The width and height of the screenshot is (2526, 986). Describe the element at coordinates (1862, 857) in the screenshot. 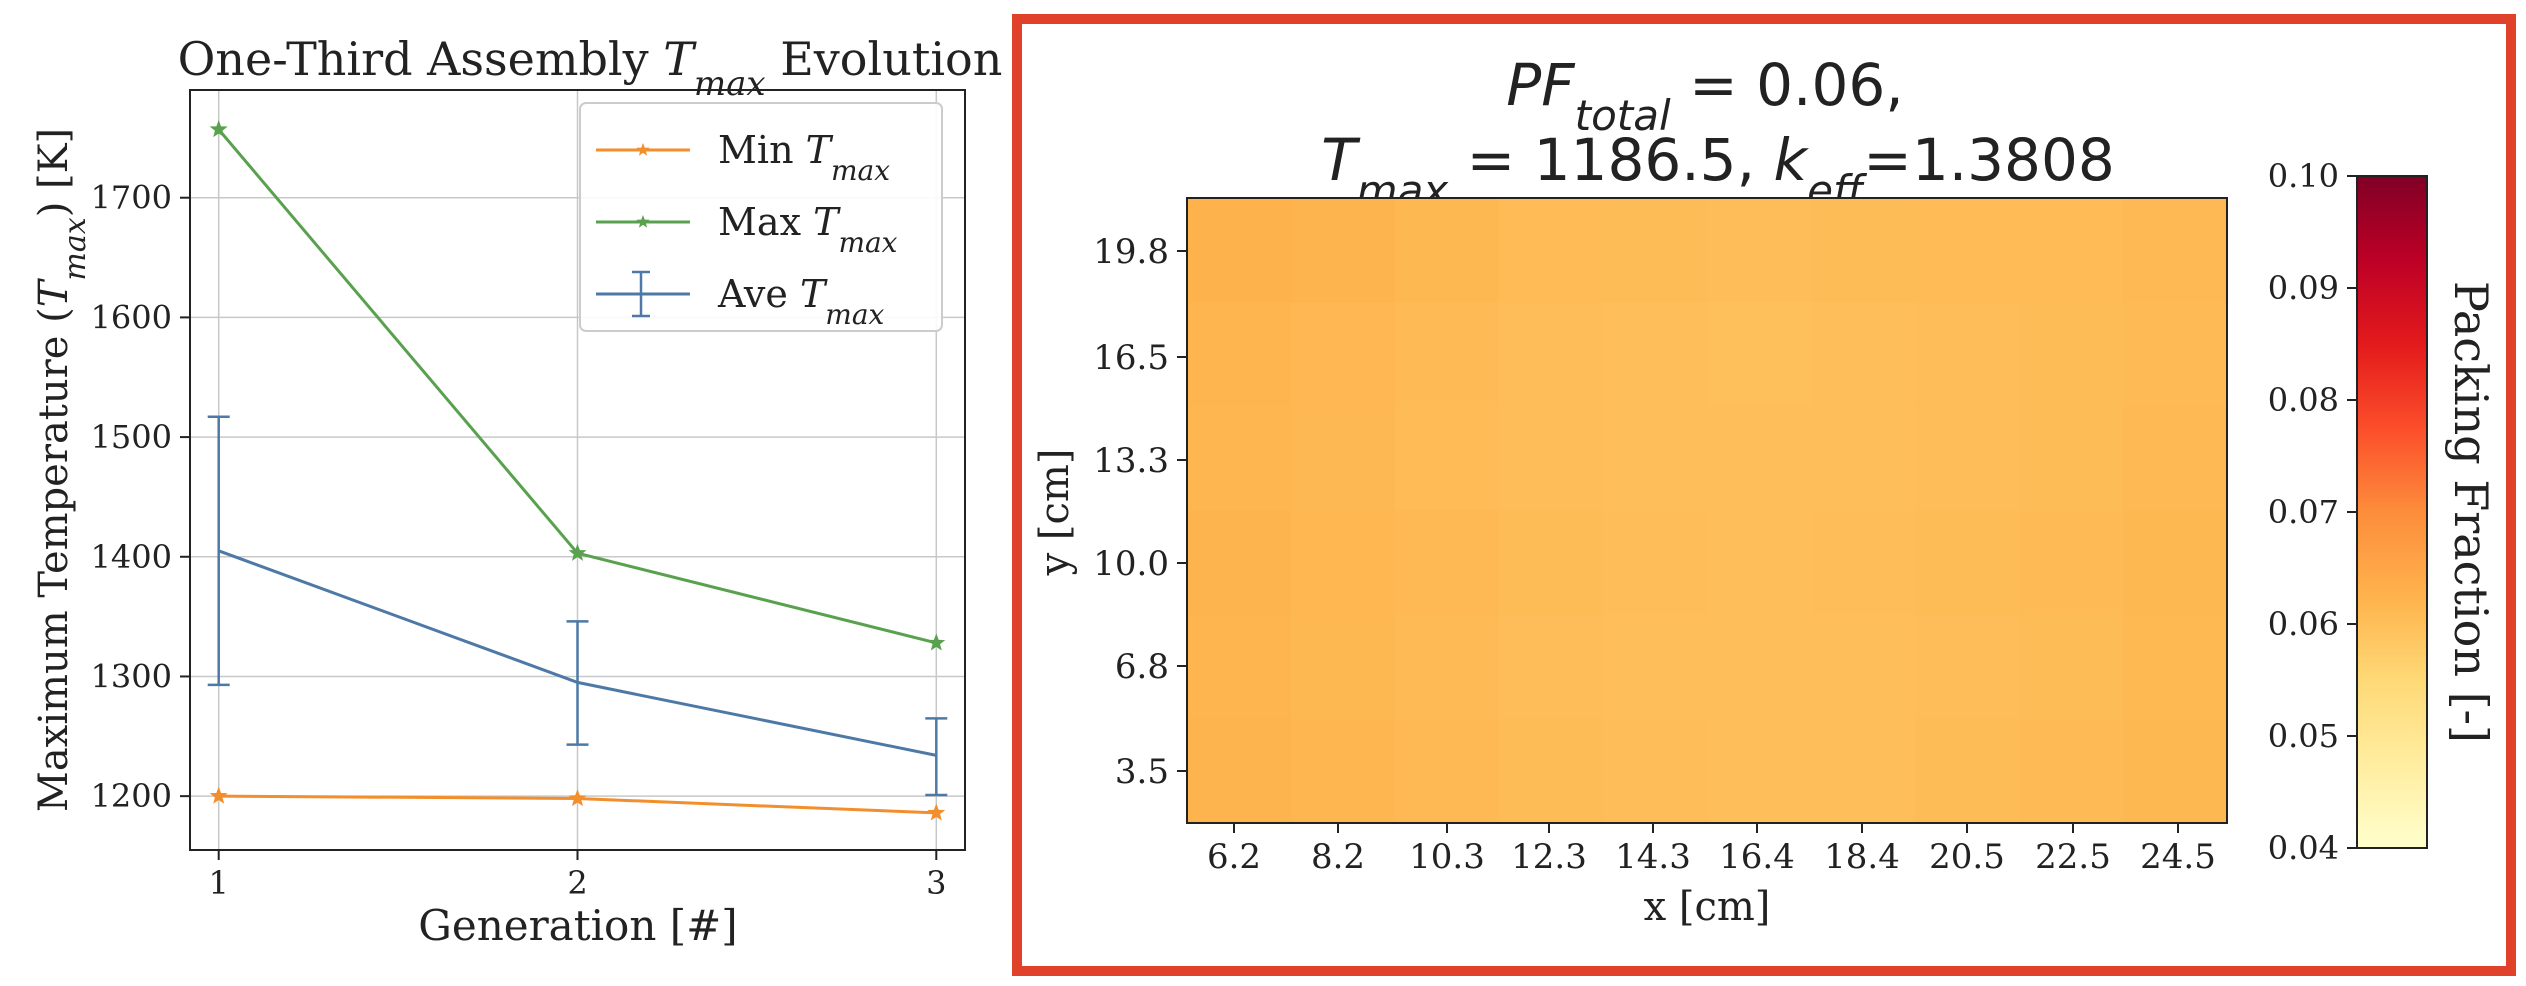

I see `x-tick-label: 18.4` at that location.